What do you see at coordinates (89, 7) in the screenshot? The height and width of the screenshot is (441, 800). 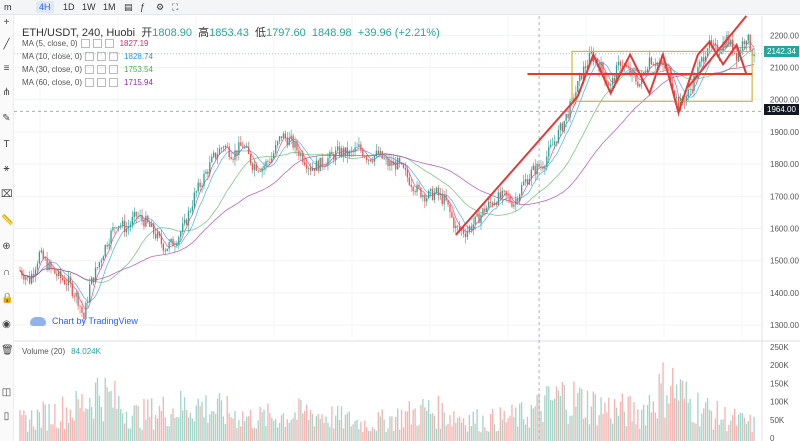 I see `interval-1w: 1W` at bounding box center [89, 7].